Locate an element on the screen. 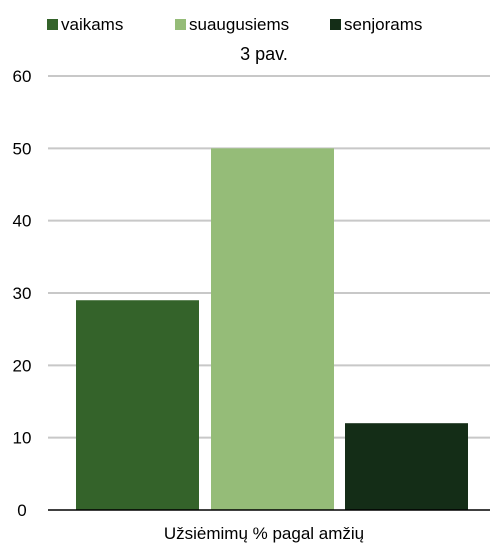 The width and height of the screenshot is (490, 552). y-tick-label: 0 is located at coordinates (21, 510).